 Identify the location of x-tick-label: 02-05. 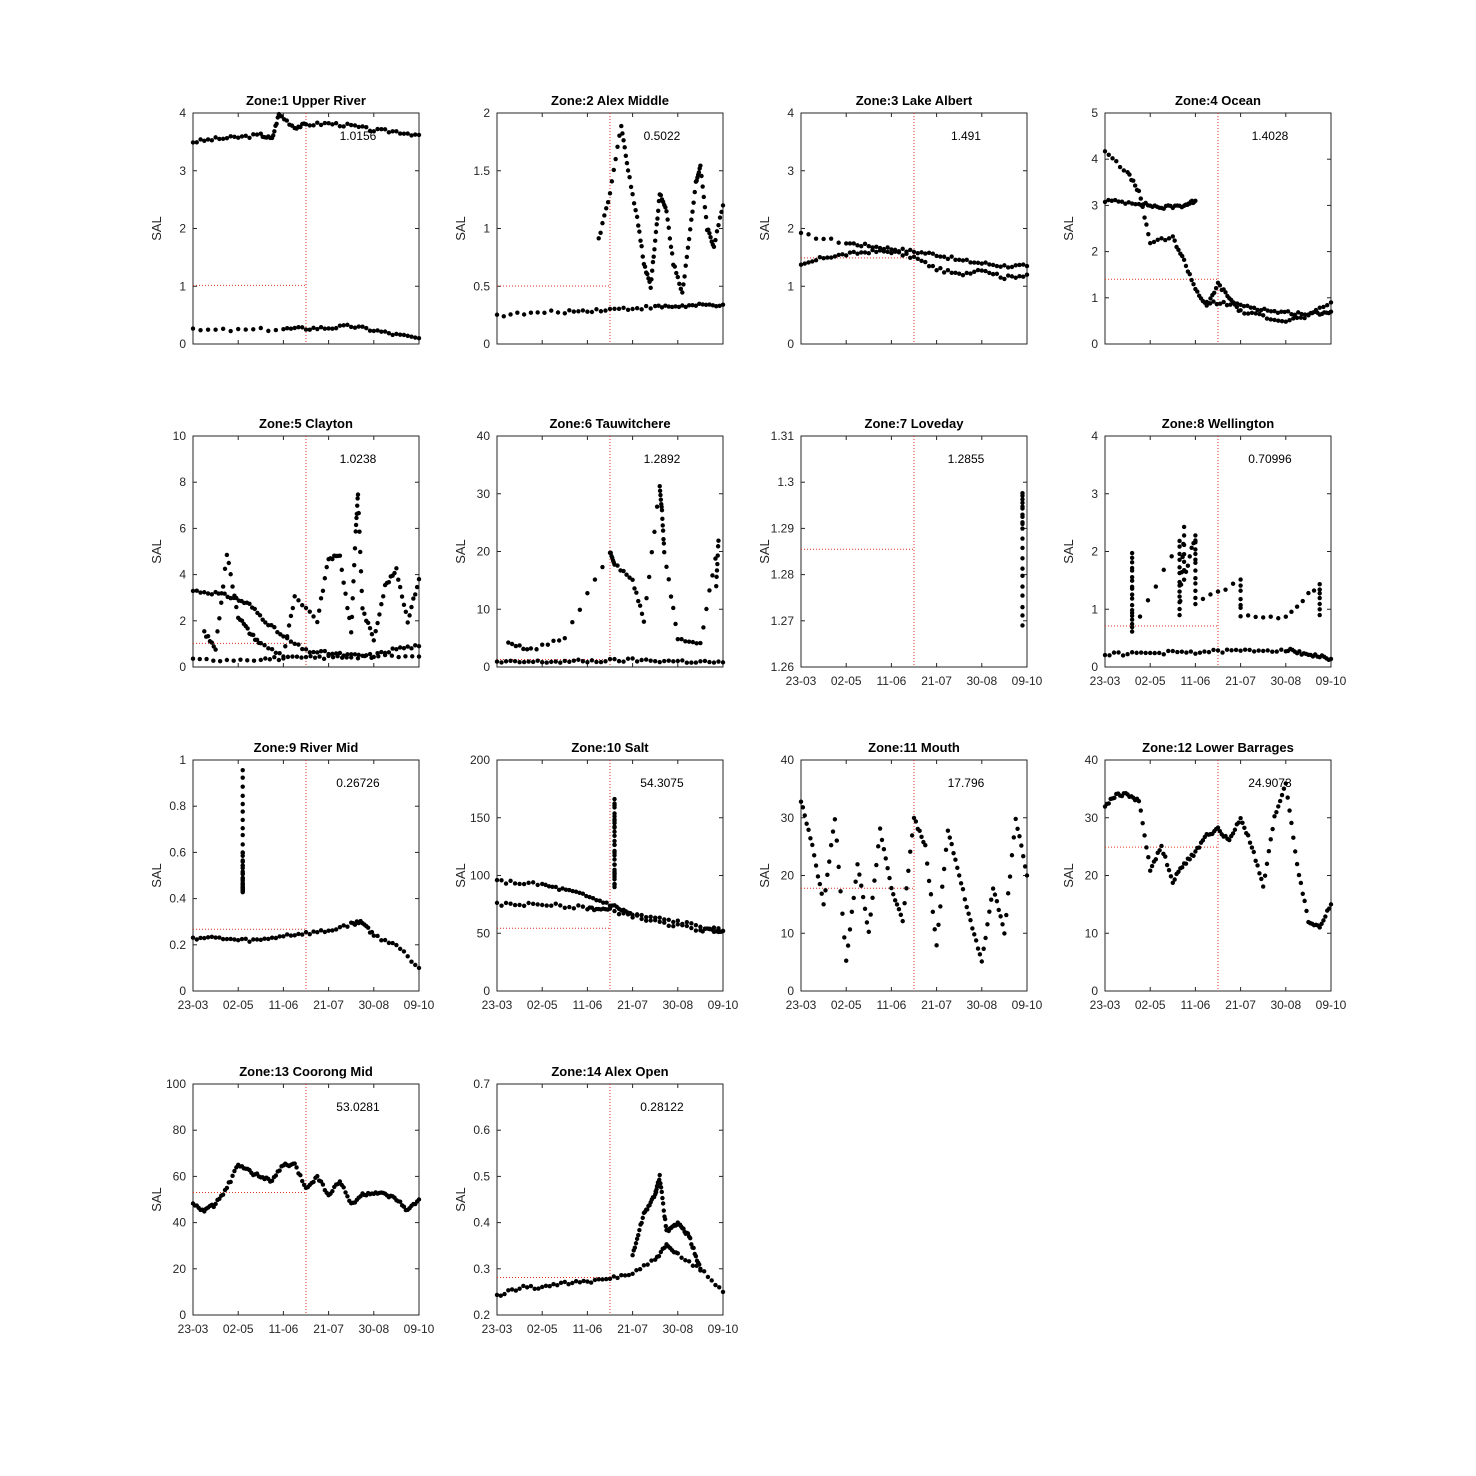
(1150, 681).